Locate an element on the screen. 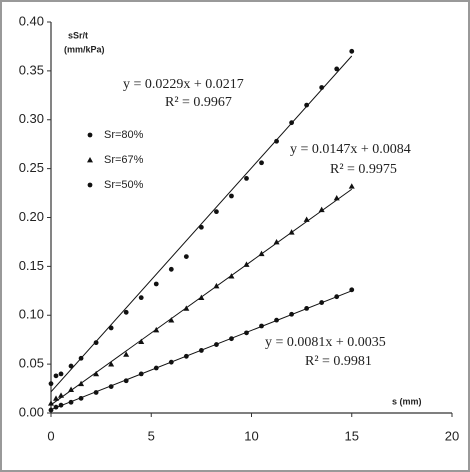  y-tick-label: 0.30 is located at coordinates (31, 118).